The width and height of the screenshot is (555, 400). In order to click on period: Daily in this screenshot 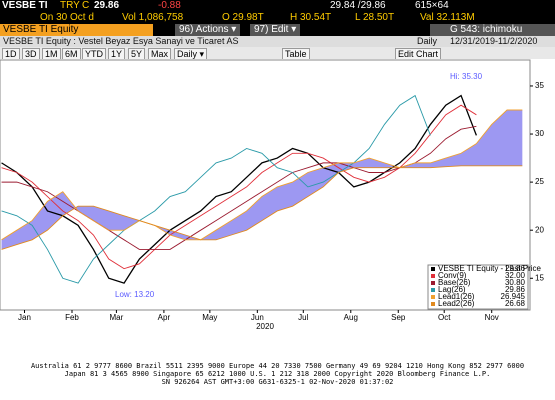, I will do `click(427, 41)`.